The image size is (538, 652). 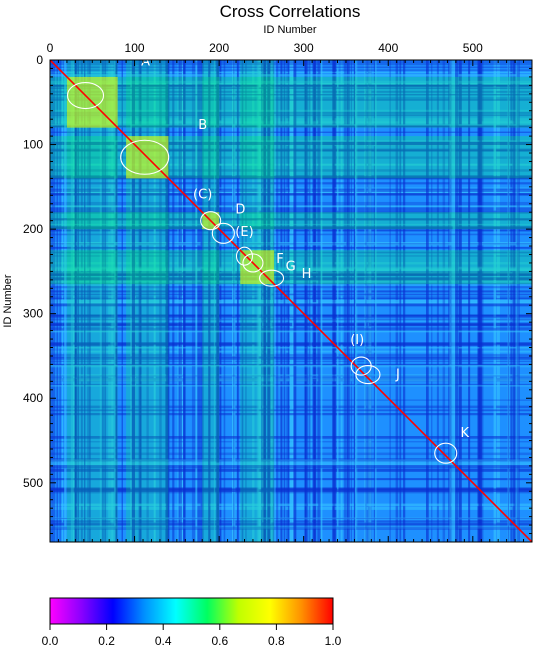 I want to click on x-tick-label: 200, so click(x=219, y=48).